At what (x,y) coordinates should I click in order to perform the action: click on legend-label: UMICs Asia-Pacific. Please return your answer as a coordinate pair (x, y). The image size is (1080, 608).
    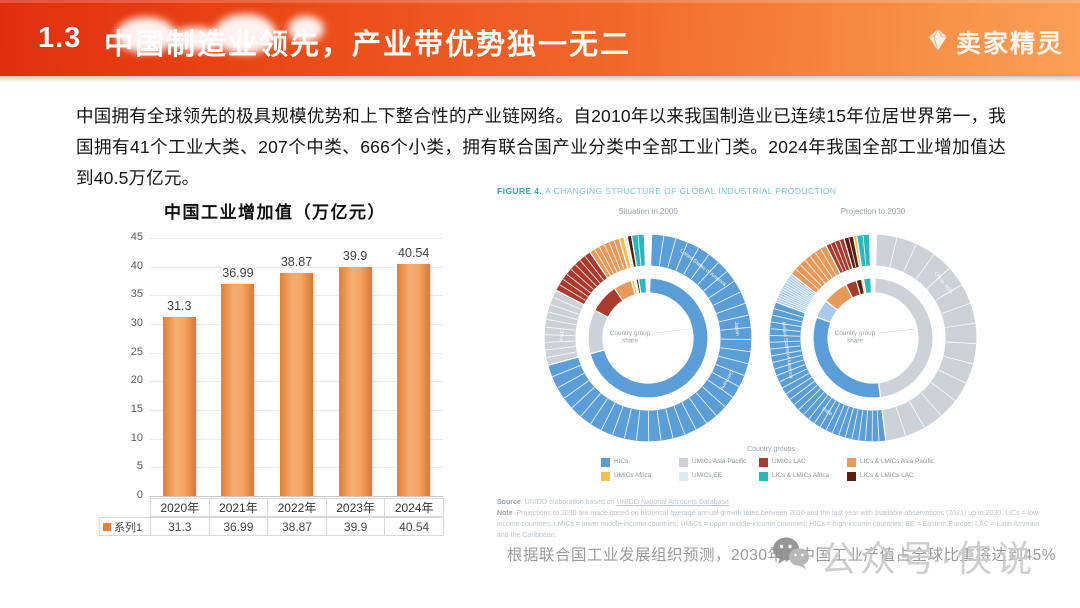
    Looking at the image, I should click on (719, 461).